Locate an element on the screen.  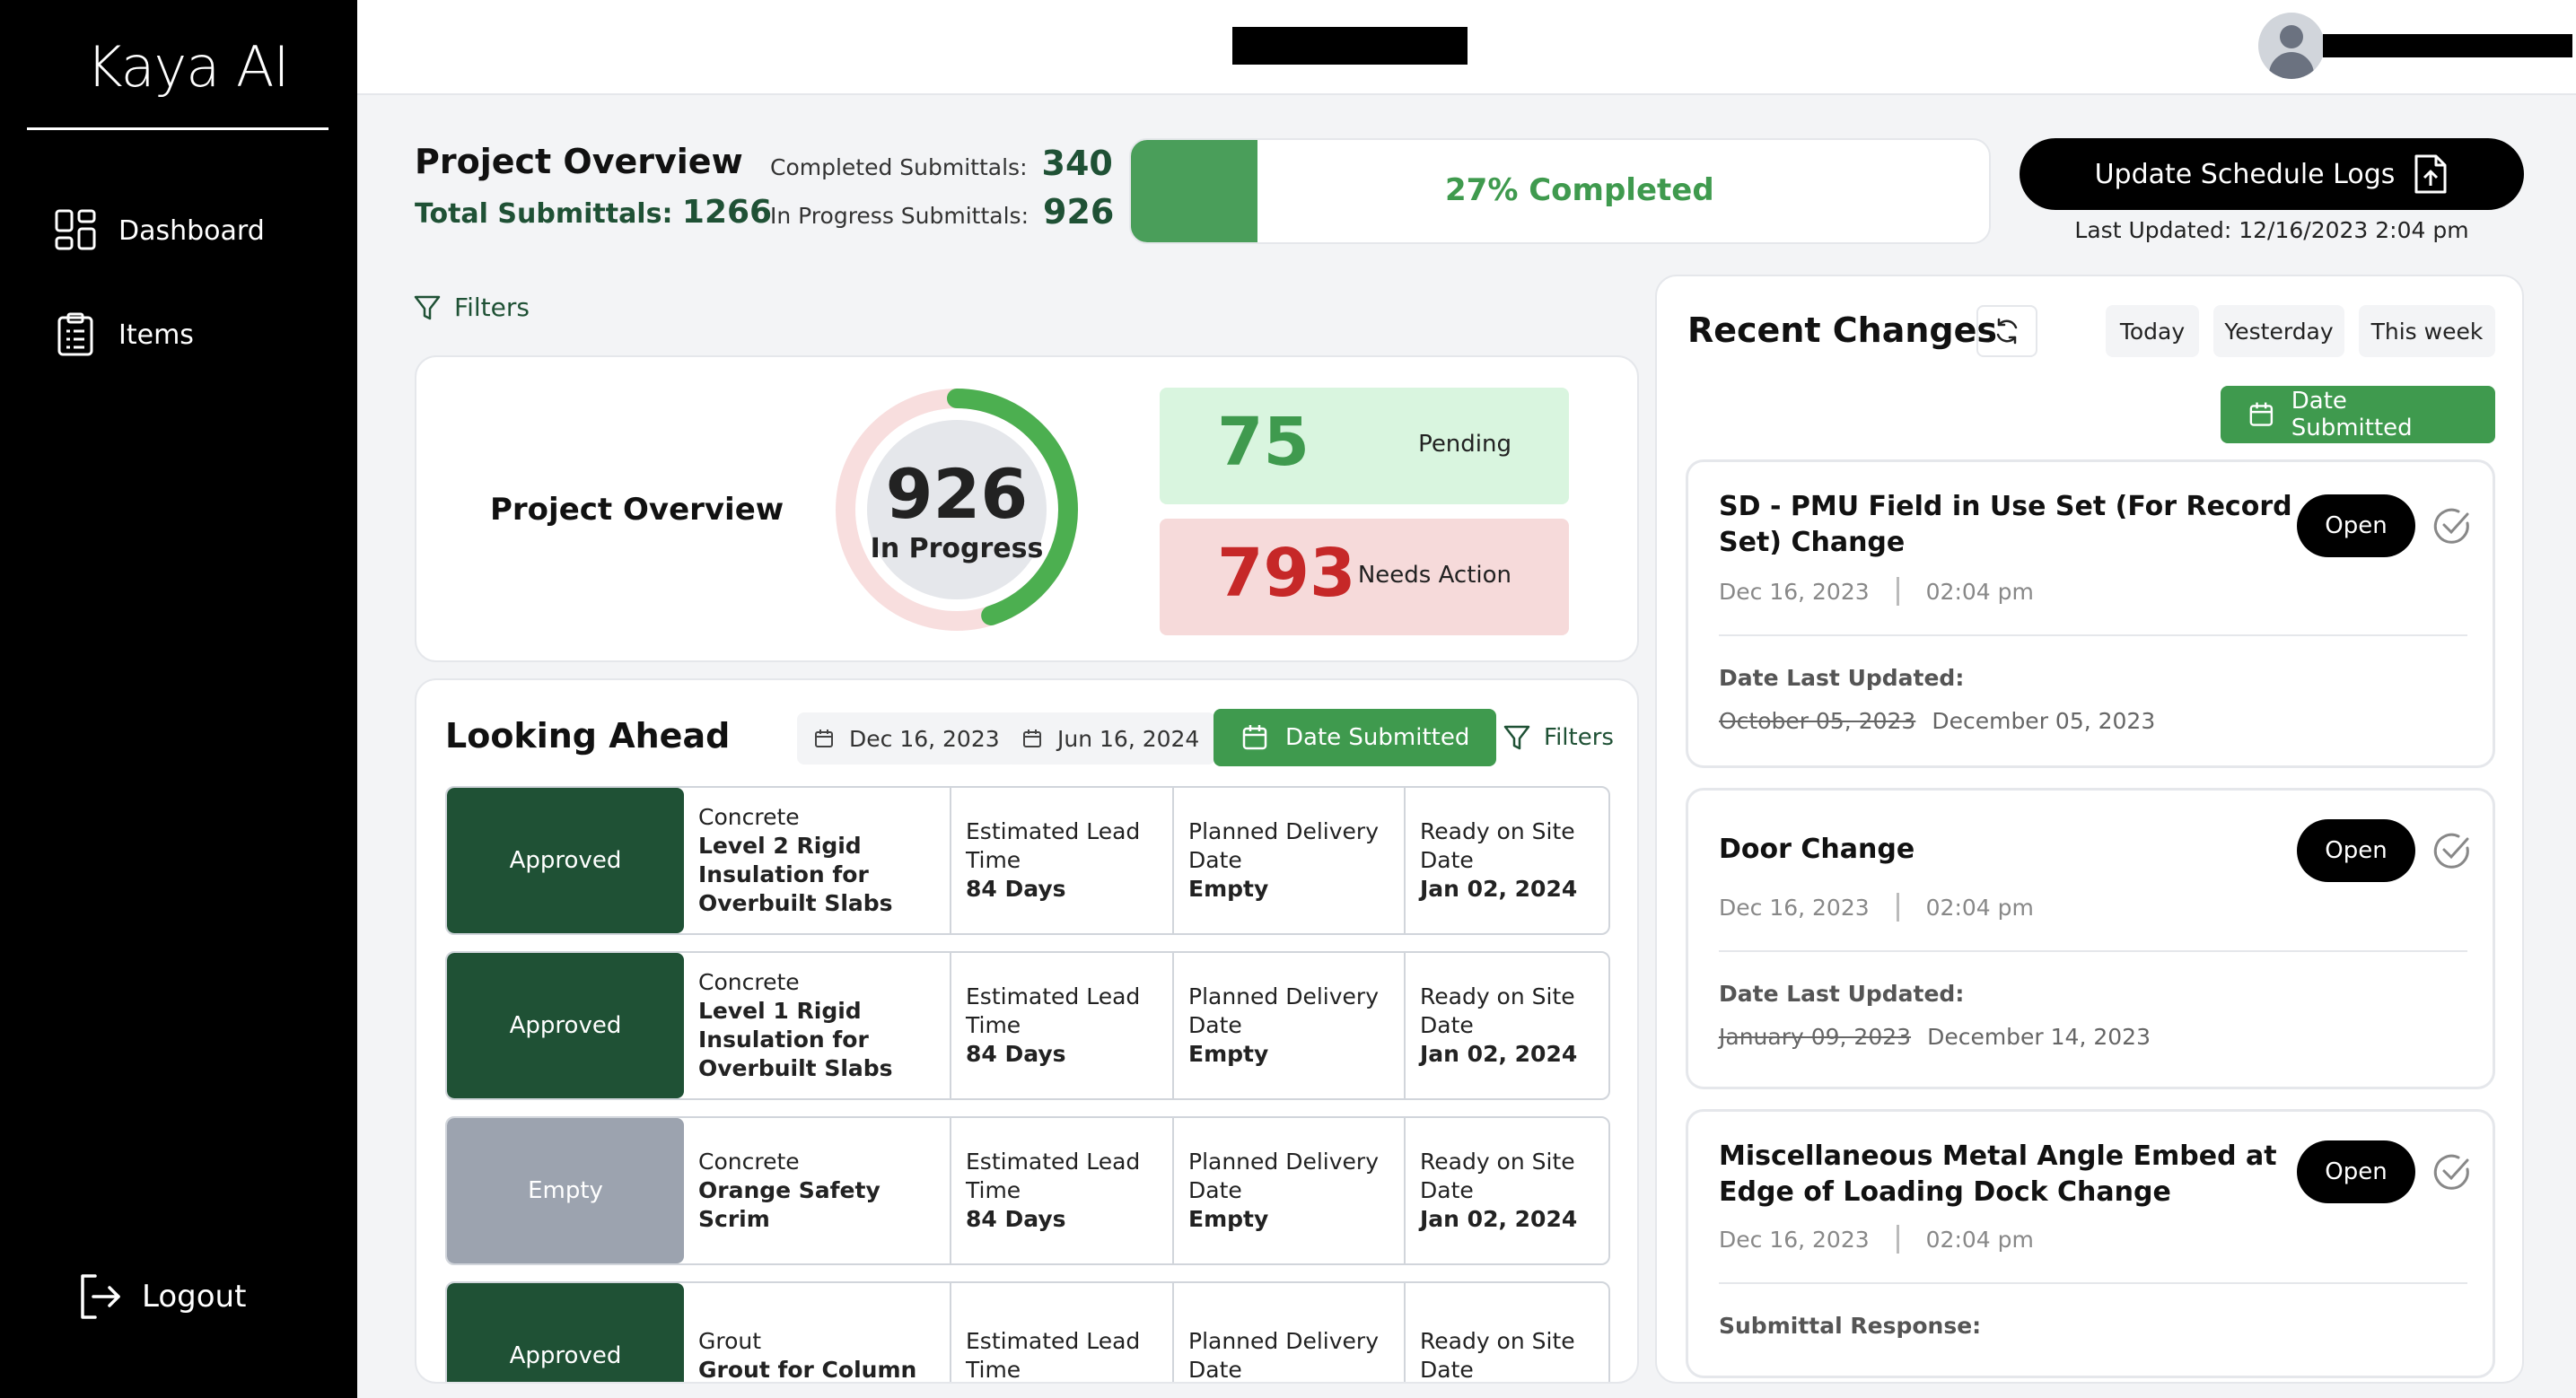
progress-label: 27% Completed is located at coordinates (1579, 190).